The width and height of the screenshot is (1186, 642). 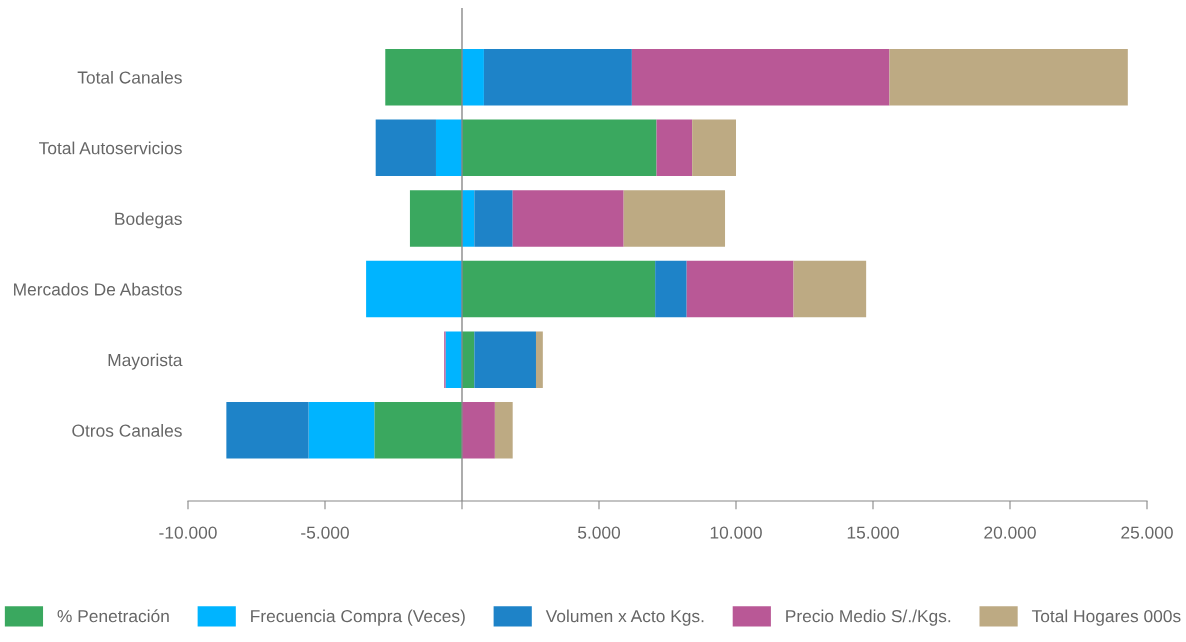 I want to click on x-tick-label: 20.000, so click(x=1010, y=532).